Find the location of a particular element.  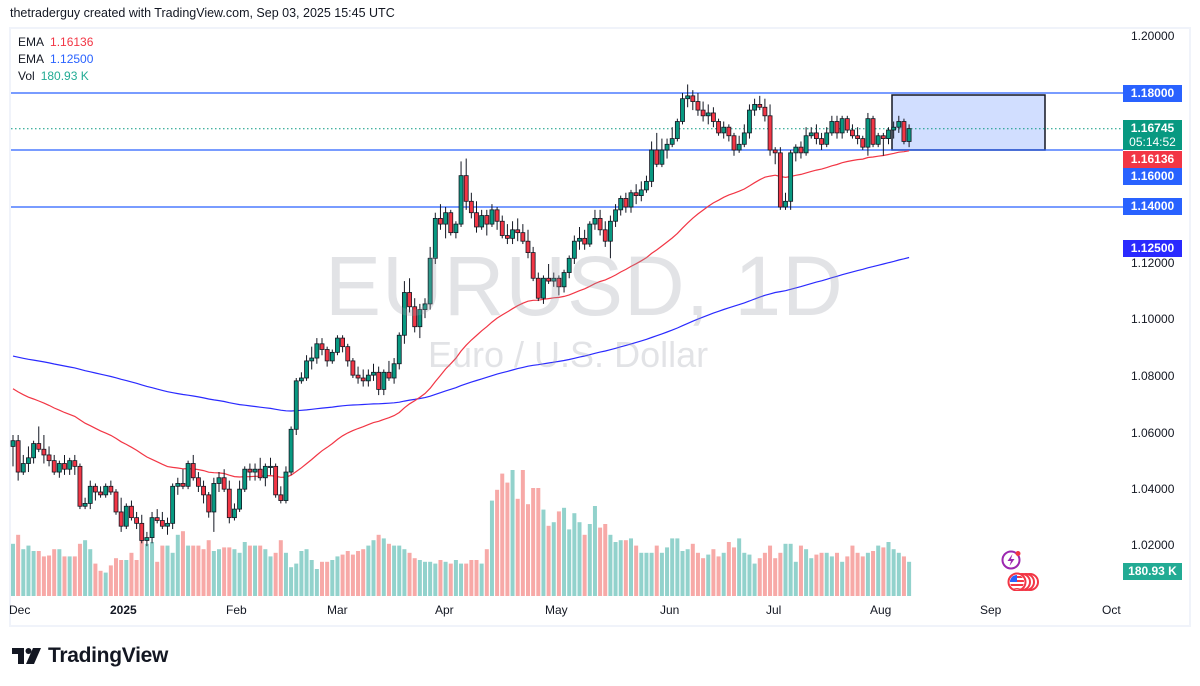

time-tick-label: Mar is located at coordinates (337, 610).